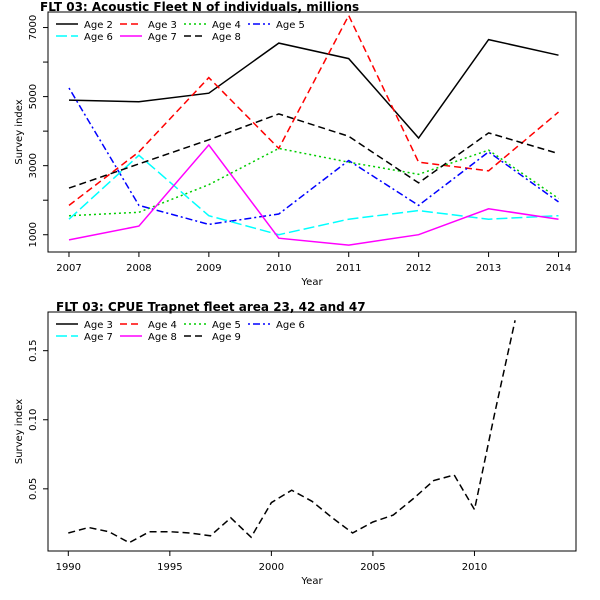 This screenshot has width=600, height=600. I want to click on legend-label: Age 2, so click(98, 25).